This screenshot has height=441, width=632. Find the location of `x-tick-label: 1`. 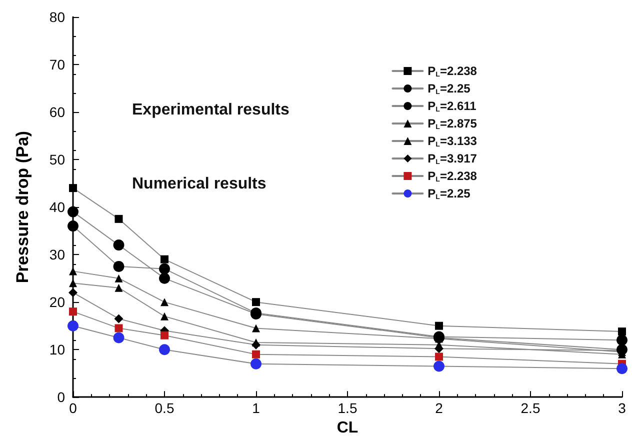

x-tick-label: 1 is located at coordinates (256, 408).